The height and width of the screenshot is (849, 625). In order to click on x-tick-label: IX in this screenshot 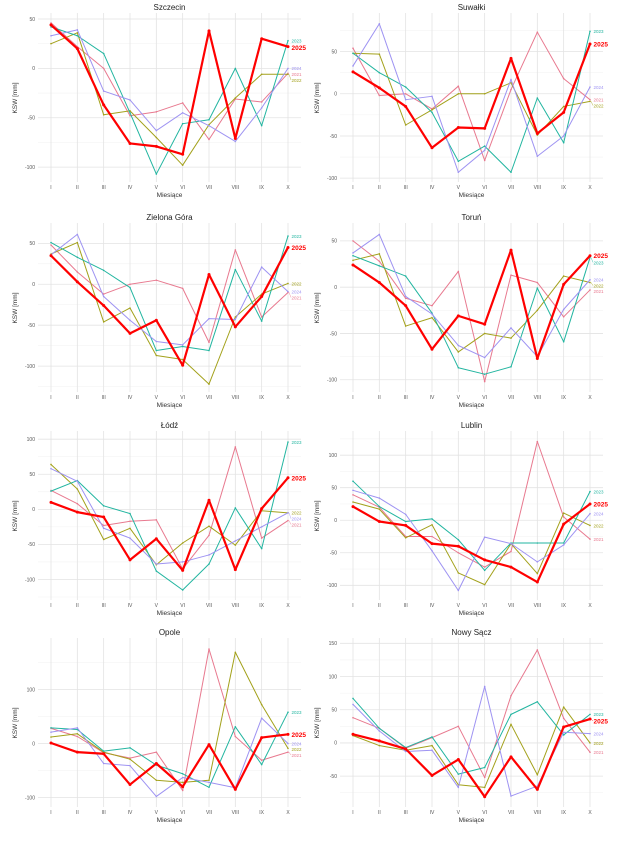, I will do `click(261, 398)`.